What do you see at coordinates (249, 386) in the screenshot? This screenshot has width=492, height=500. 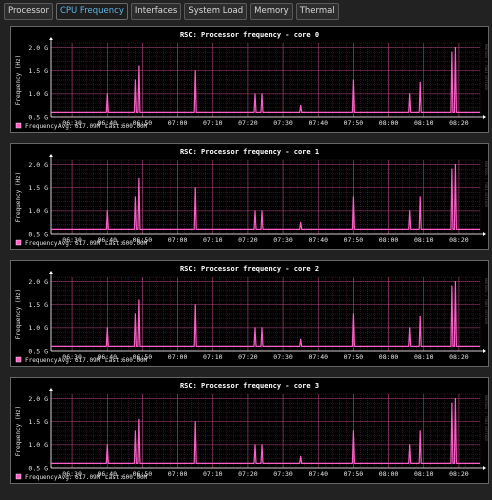 I see `chart-title: RSC: Processor frequency - core 3` at bounding box center [249, 386].